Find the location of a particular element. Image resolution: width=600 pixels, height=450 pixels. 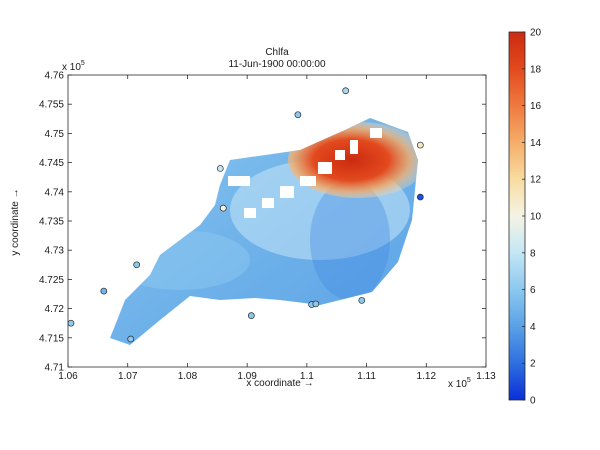

y-tick-label: 4.755 is located at coordinates (51, 105).